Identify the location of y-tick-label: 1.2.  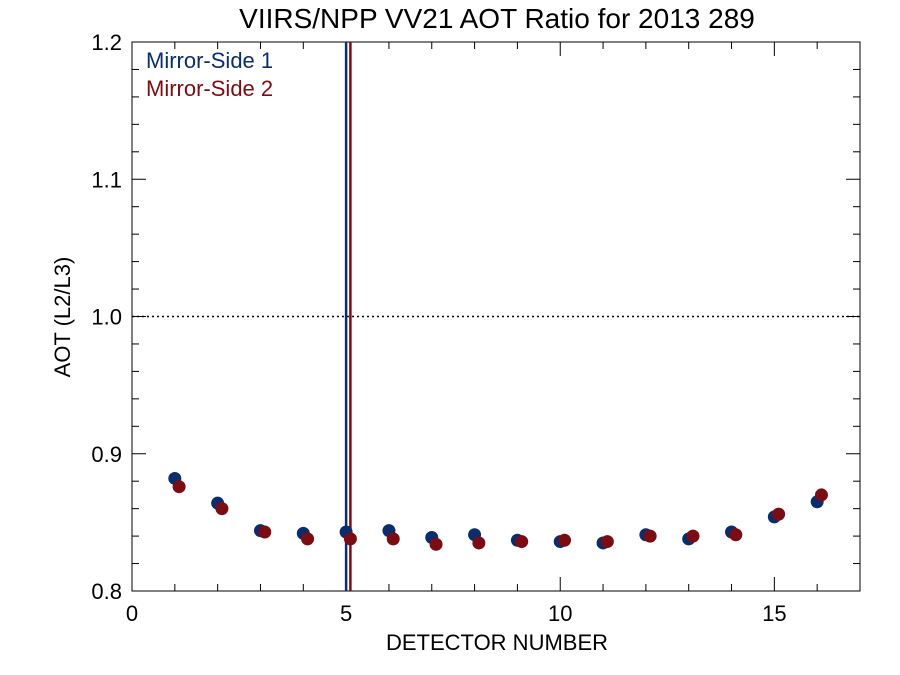
(106, 42).